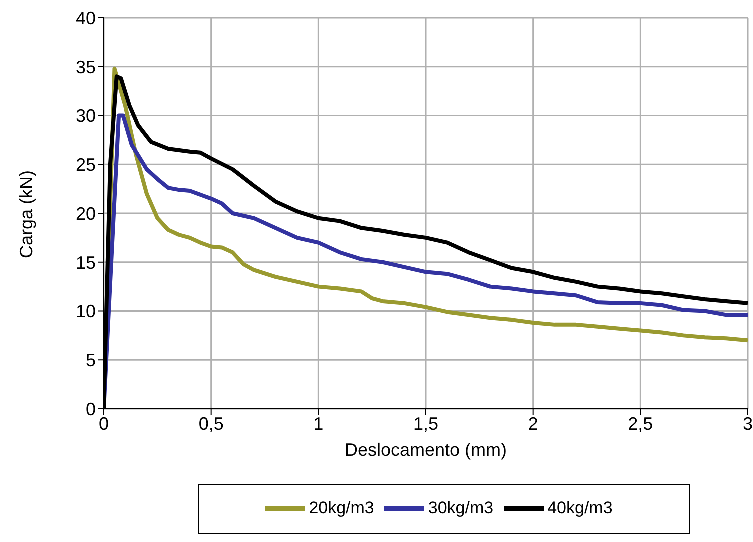 The image size is (753, 542). I want to click on legend-label: 30kg/m3, so click(461, 508).